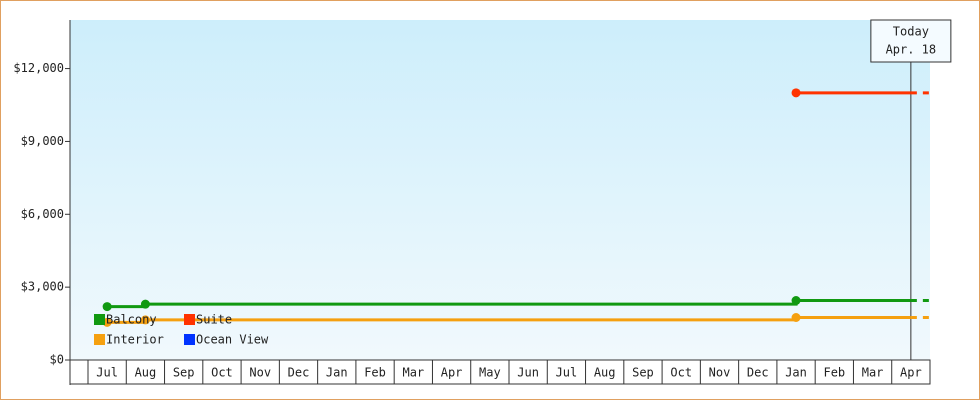 Image resolution: width=980 pixels, height=400 pixels. Describe the element at coordinates (42, 287) in the screenshot. I see `y-tick-label: $3,000` at that location.